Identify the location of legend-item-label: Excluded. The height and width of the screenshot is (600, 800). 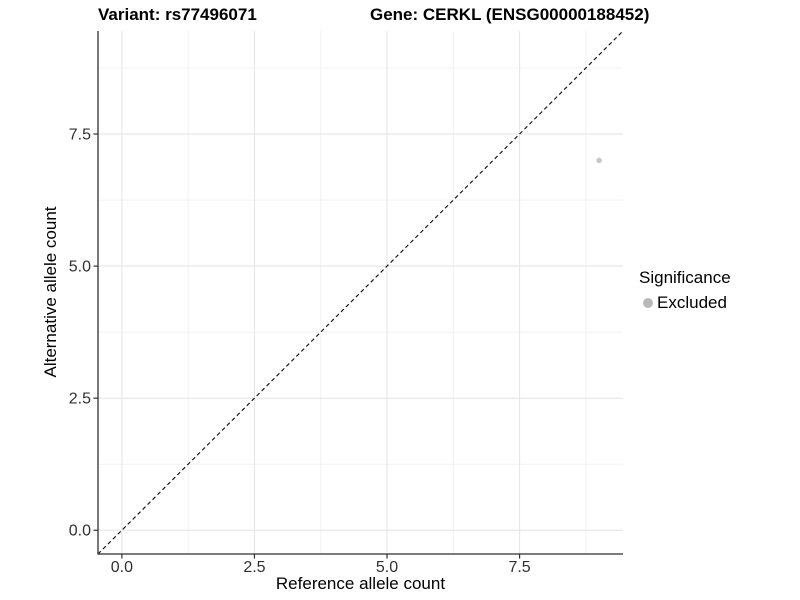
(692, 302).